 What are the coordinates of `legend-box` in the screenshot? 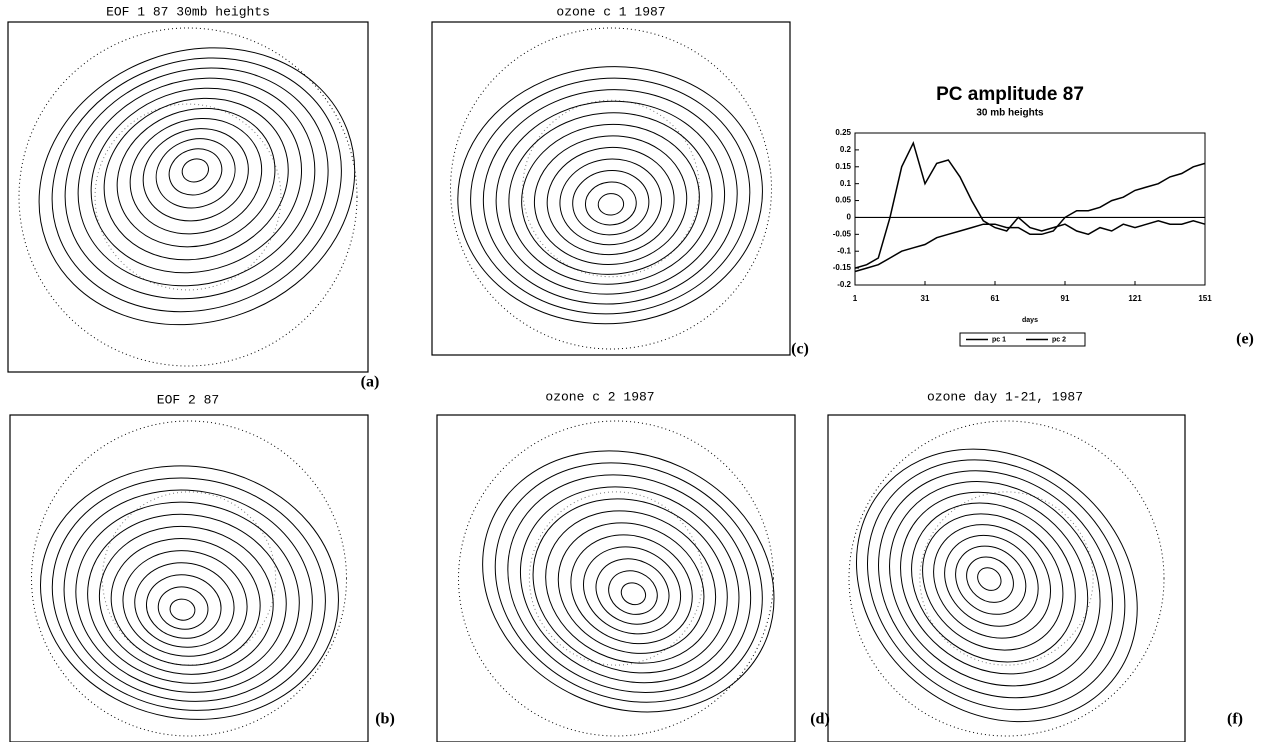 It's located at (1022, 339).